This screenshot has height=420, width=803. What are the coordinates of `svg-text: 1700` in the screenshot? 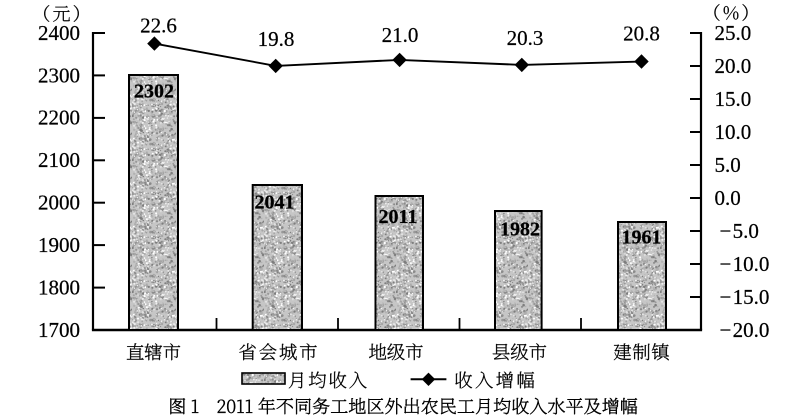 It's located at (59, 330).